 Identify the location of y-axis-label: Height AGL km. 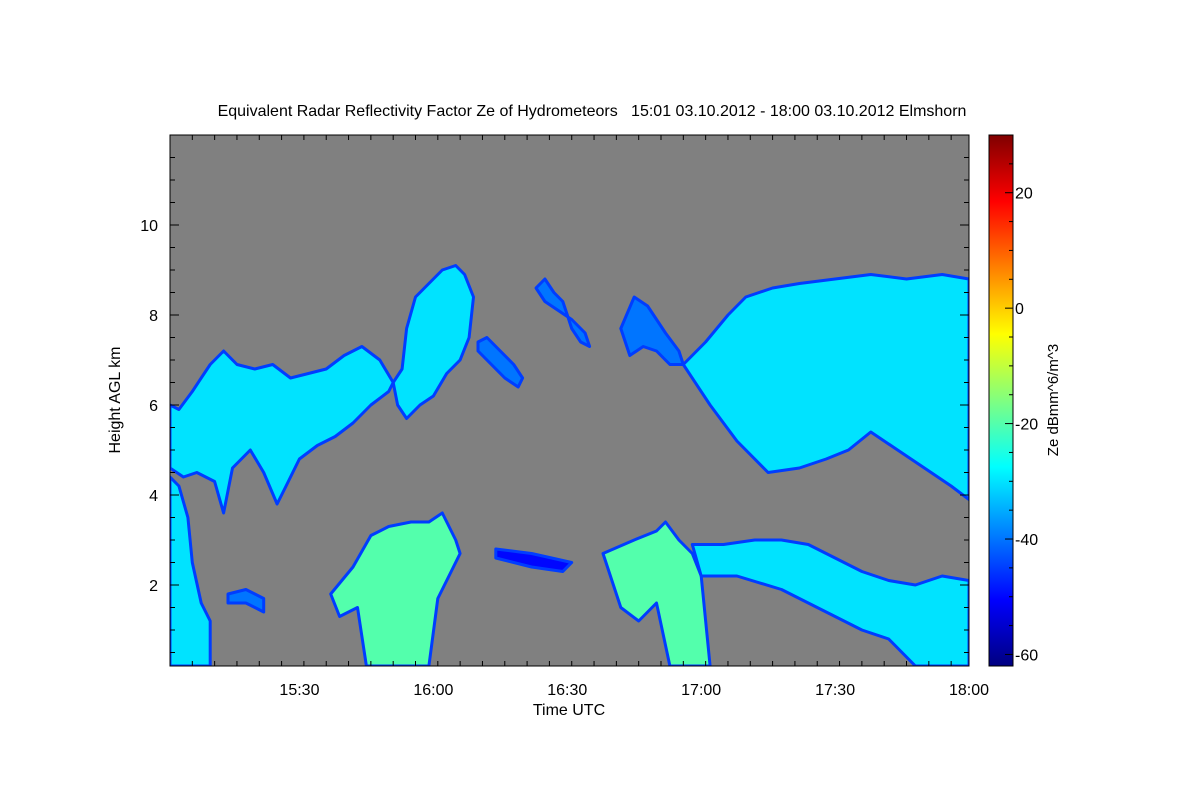
(115, 399).